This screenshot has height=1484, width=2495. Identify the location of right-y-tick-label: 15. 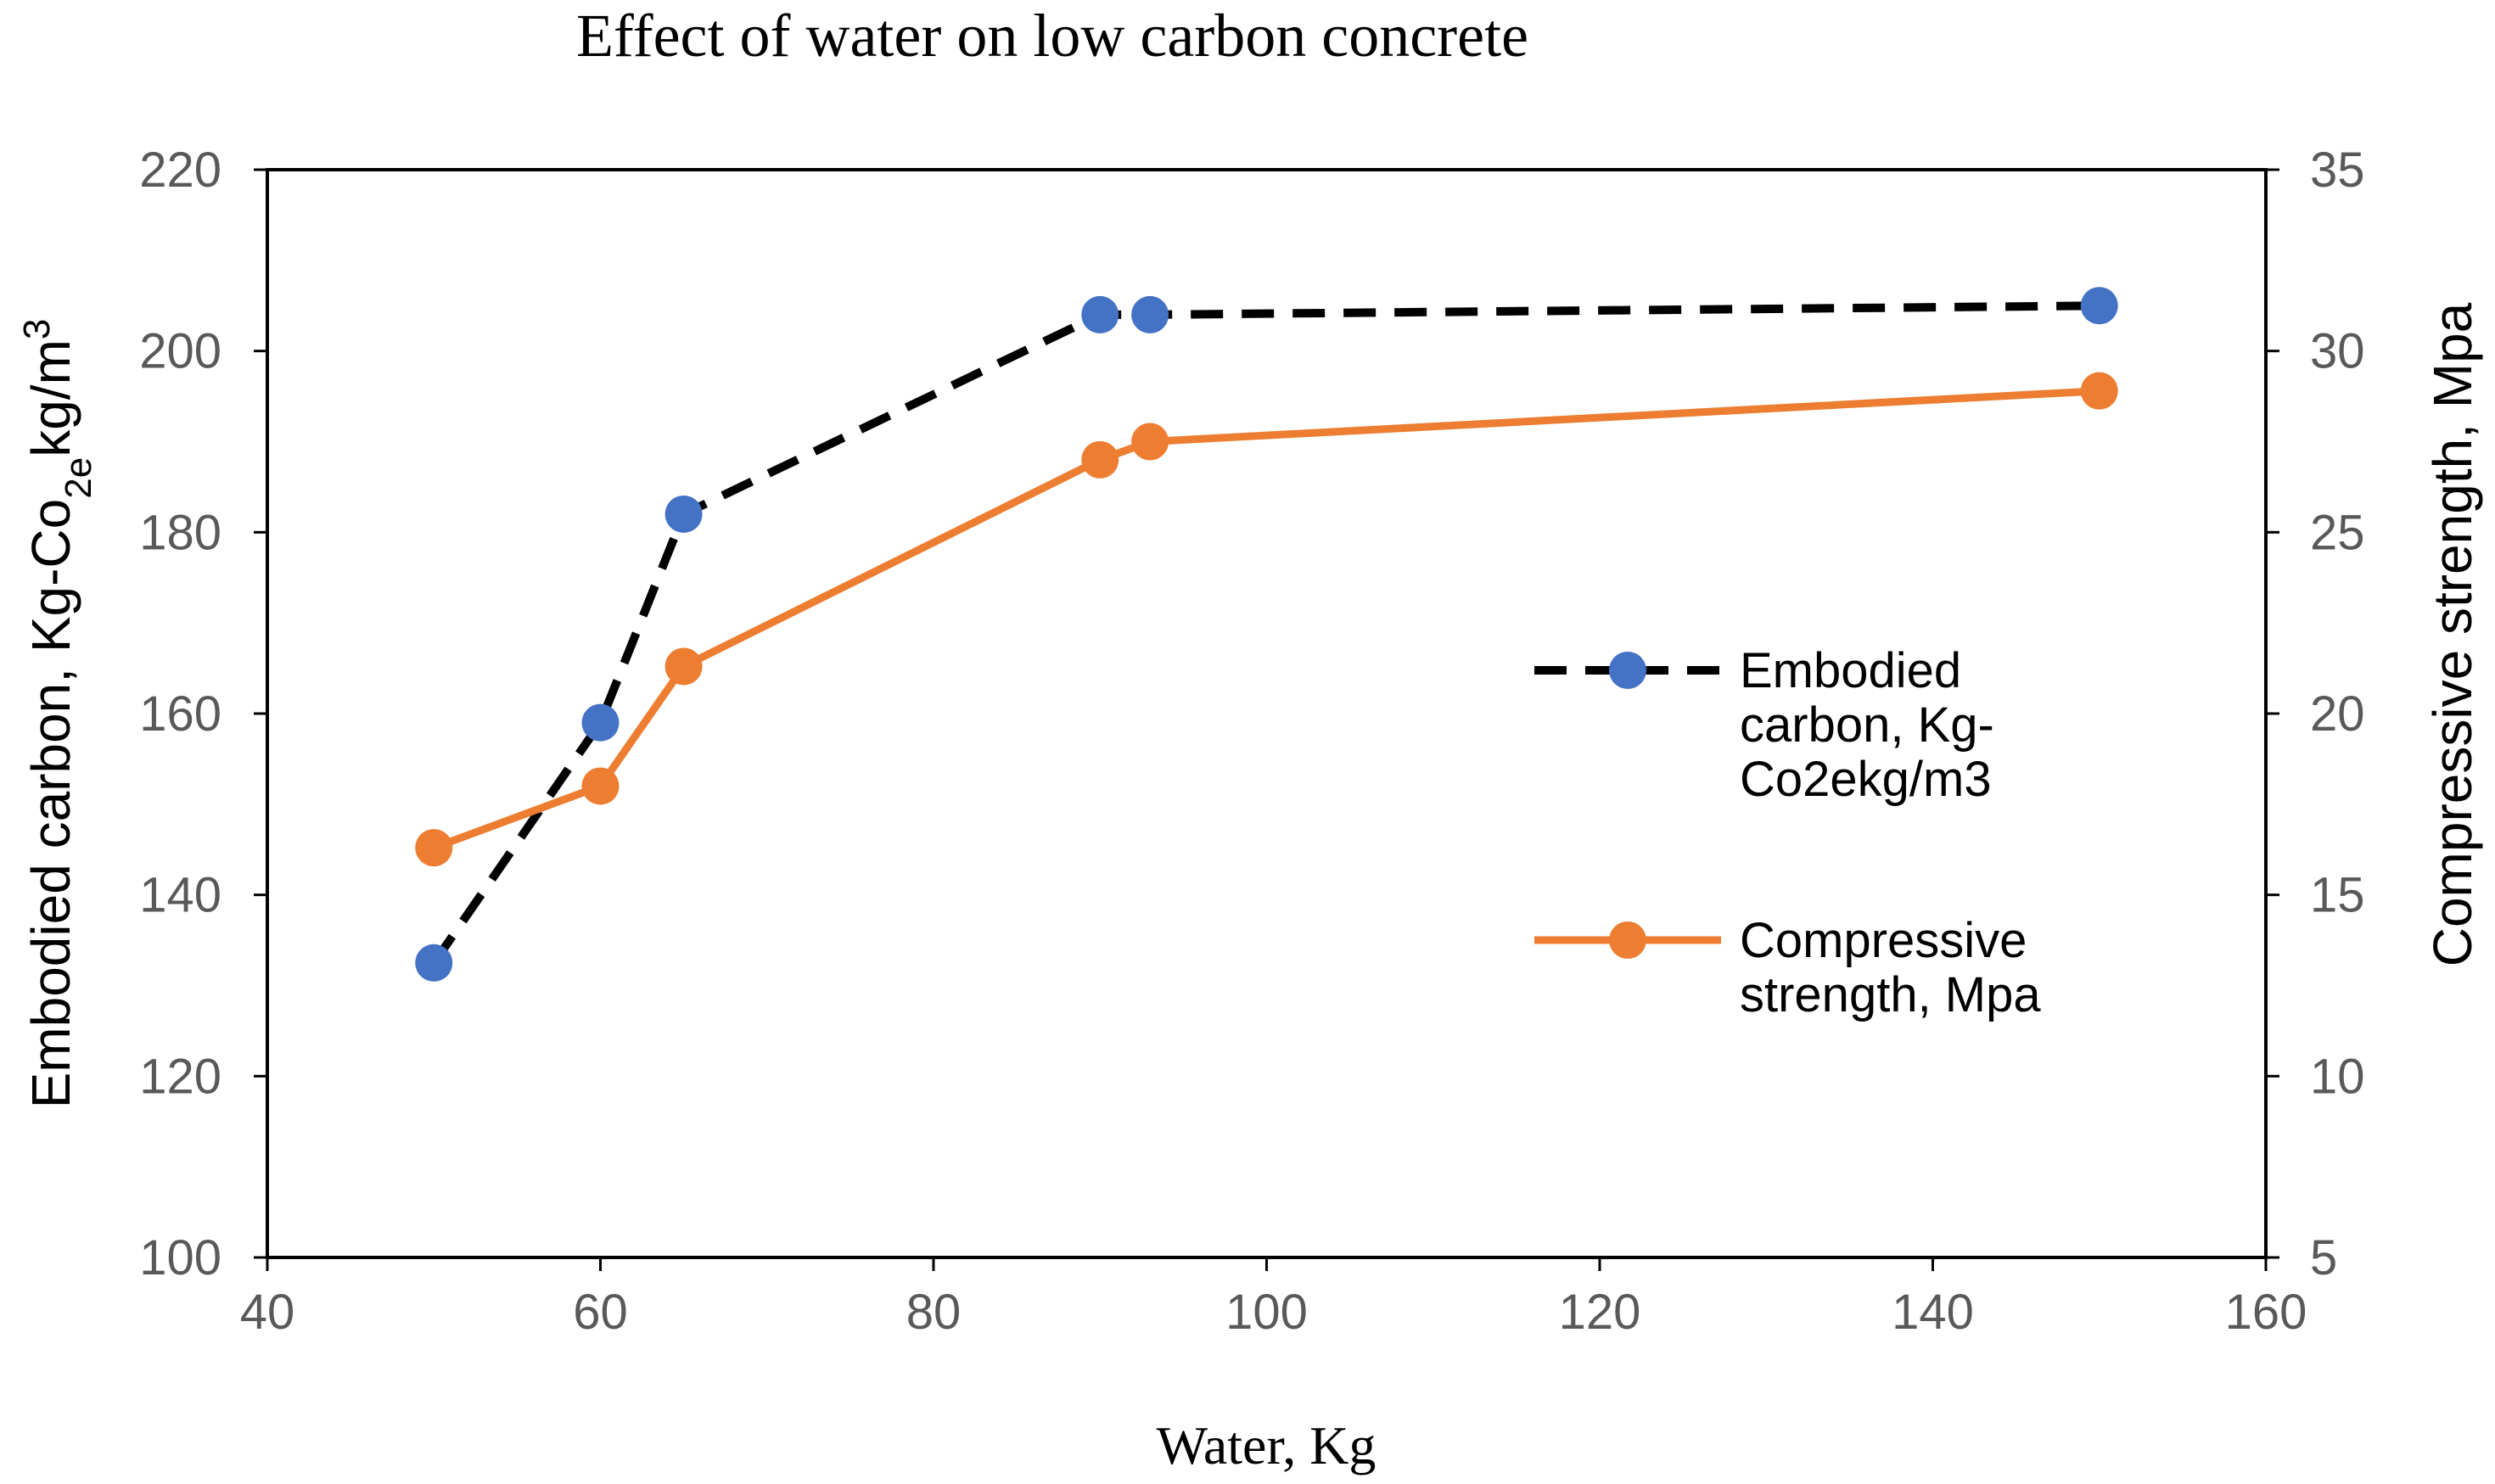
(2337, 895).